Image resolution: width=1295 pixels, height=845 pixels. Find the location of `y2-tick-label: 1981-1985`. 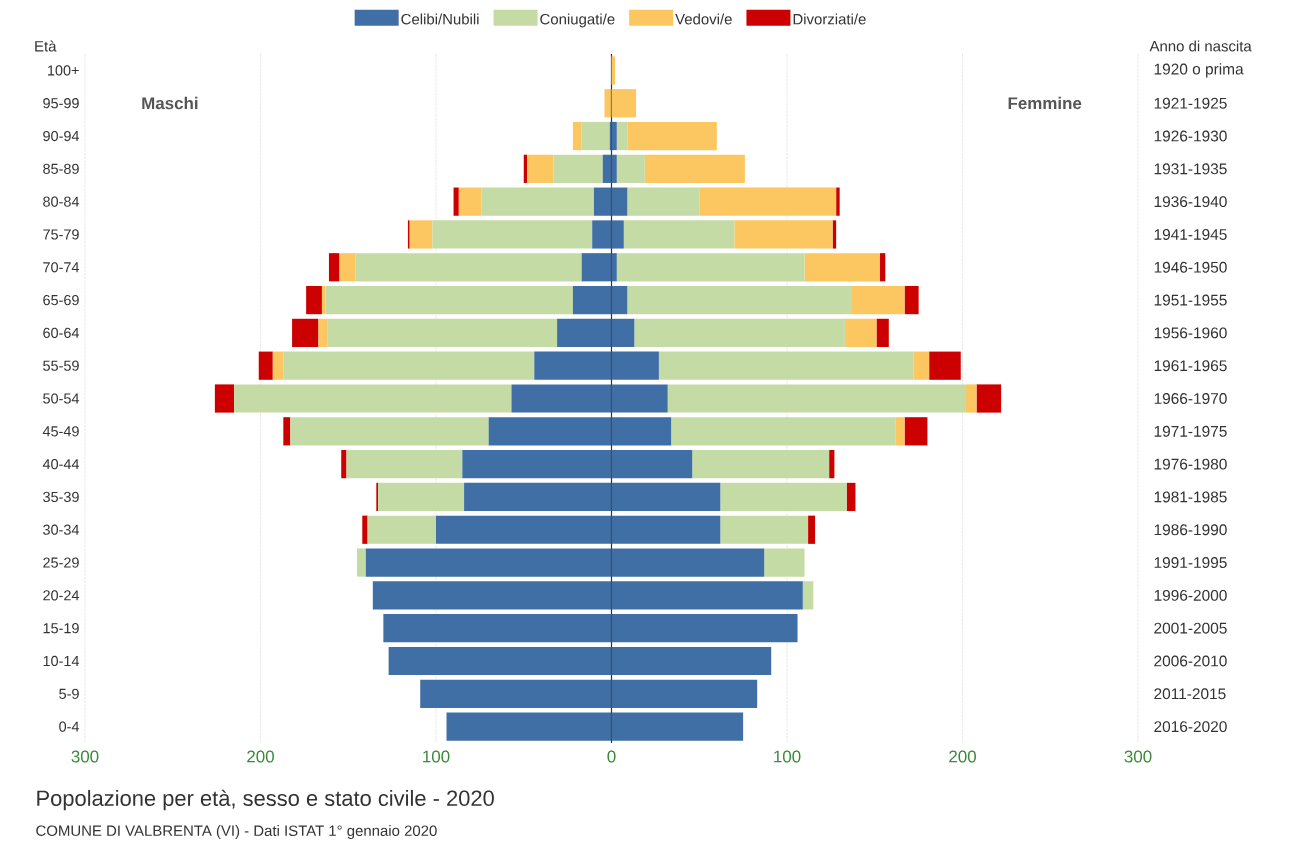

y2-tick-label: 1981-1985 is located at coordinates (1190, 497).